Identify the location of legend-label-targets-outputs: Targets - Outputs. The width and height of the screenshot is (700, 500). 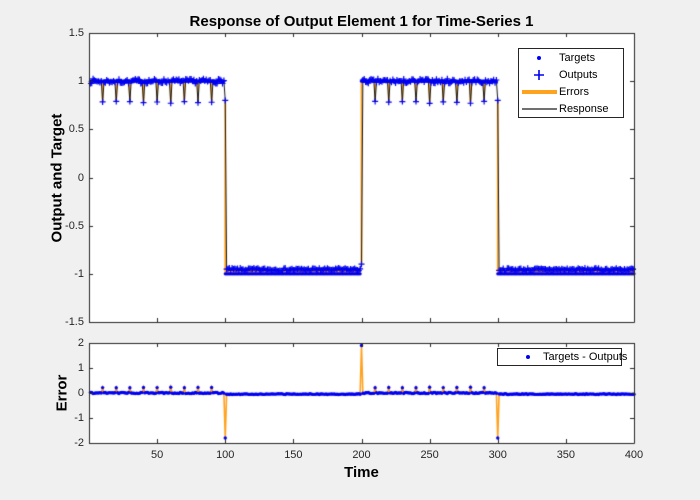
(585, 356).